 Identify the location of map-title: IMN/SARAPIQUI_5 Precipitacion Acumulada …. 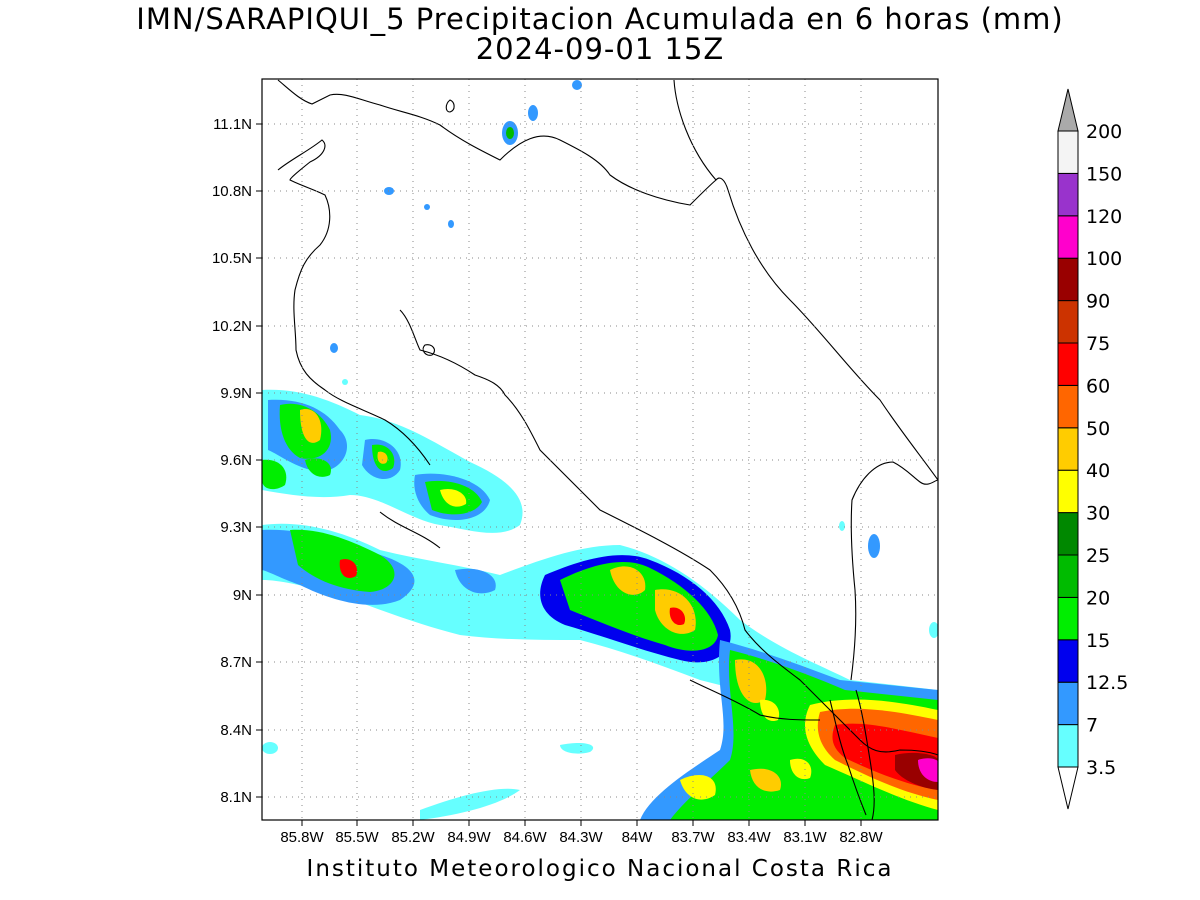
(600, 19).